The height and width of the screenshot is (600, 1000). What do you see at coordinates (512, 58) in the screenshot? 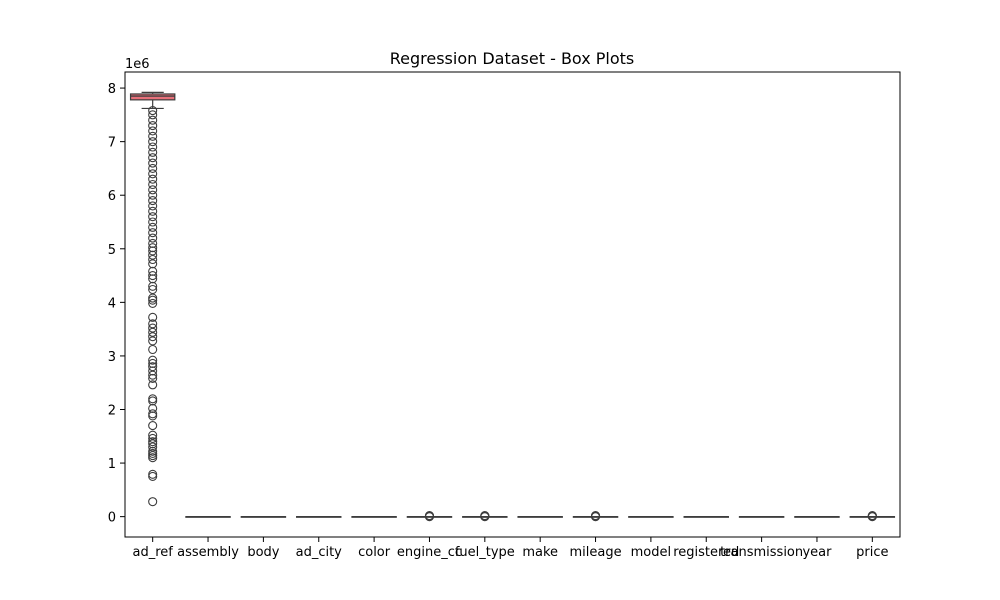
I see `chart-title: Regression Dataset - Box Plots` at bounding box center [512, 58].